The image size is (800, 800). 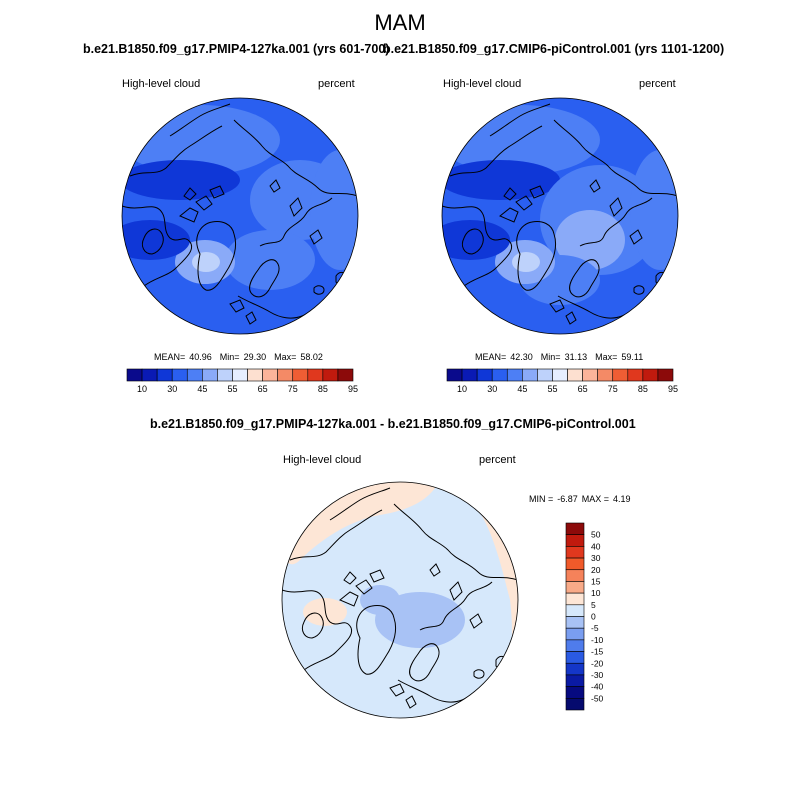 I want to click on panel-1-variable-label: High-level cloud, so click(x=161, y=84).